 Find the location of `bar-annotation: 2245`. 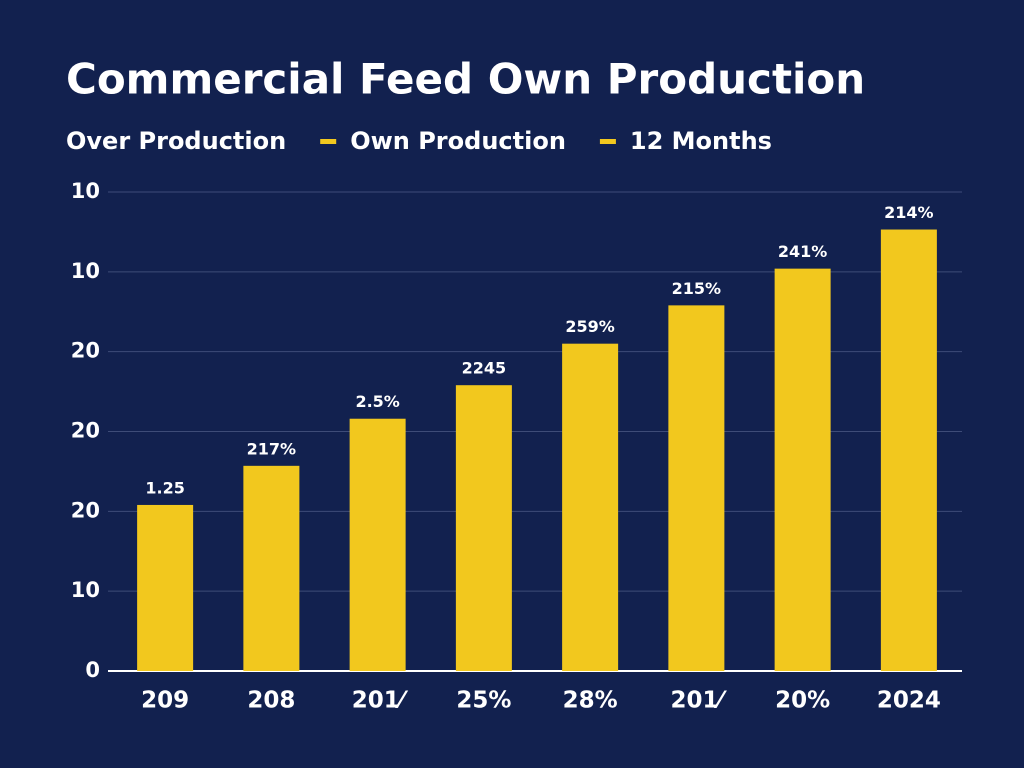

bar-annotation: 2245 is located at coordinates (484, 368).